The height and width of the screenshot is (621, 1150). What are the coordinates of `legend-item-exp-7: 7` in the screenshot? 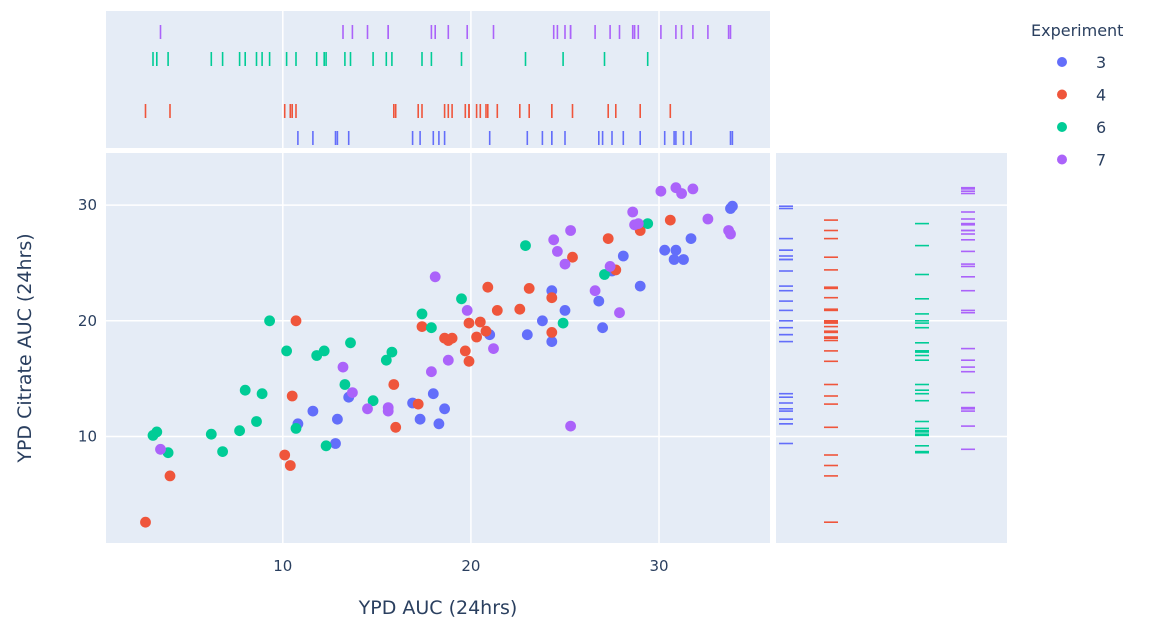 It's located at (1081, 160).